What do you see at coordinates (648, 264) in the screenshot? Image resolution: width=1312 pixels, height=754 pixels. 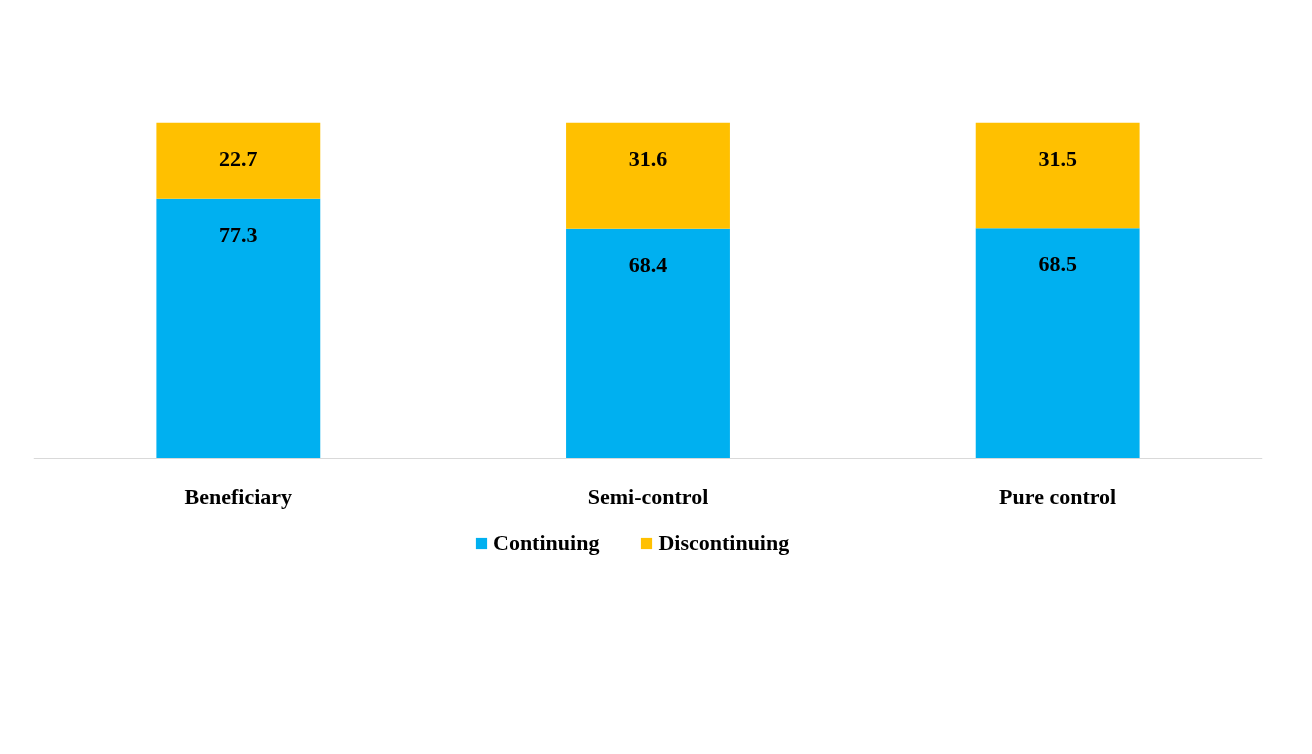 I see `data-label: 68.4` at bounding box center [648, 264].